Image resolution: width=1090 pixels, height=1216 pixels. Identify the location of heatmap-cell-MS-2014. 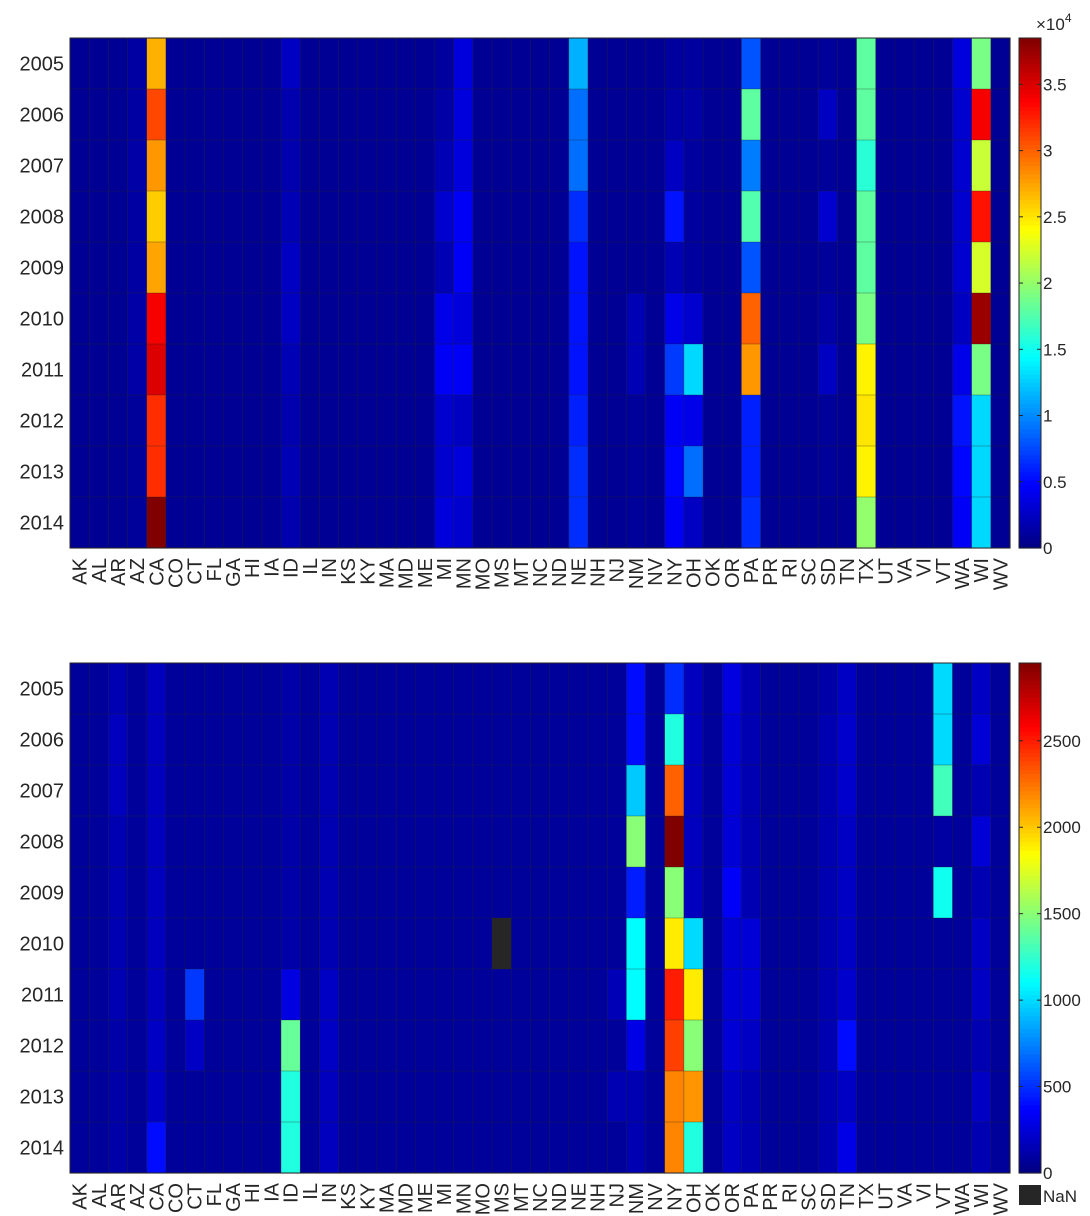
(501, 1147).